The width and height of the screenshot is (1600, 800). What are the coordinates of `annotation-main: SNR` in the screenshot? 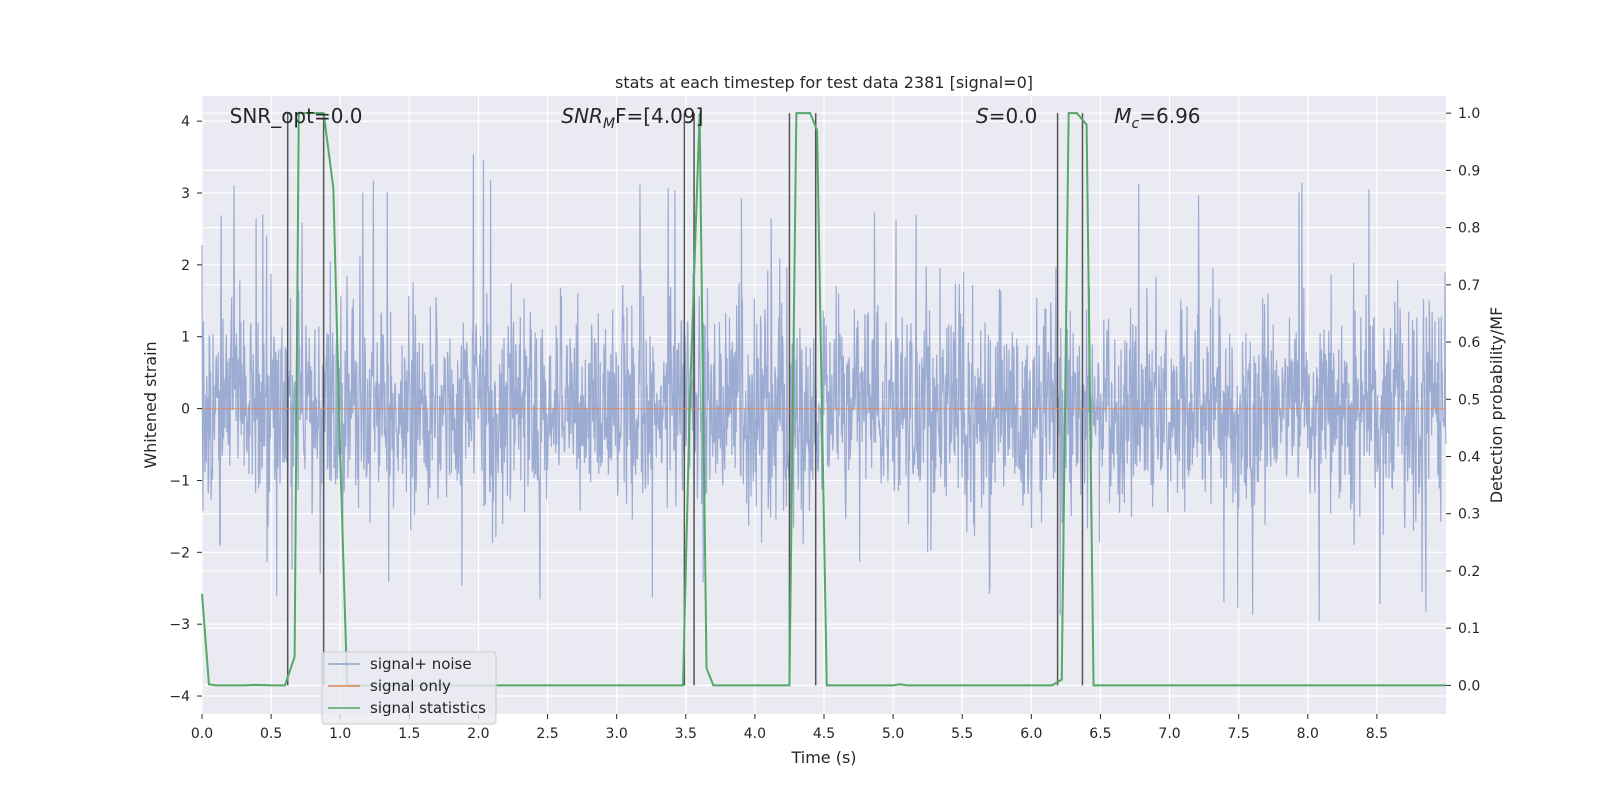 It's located at (582, 116).